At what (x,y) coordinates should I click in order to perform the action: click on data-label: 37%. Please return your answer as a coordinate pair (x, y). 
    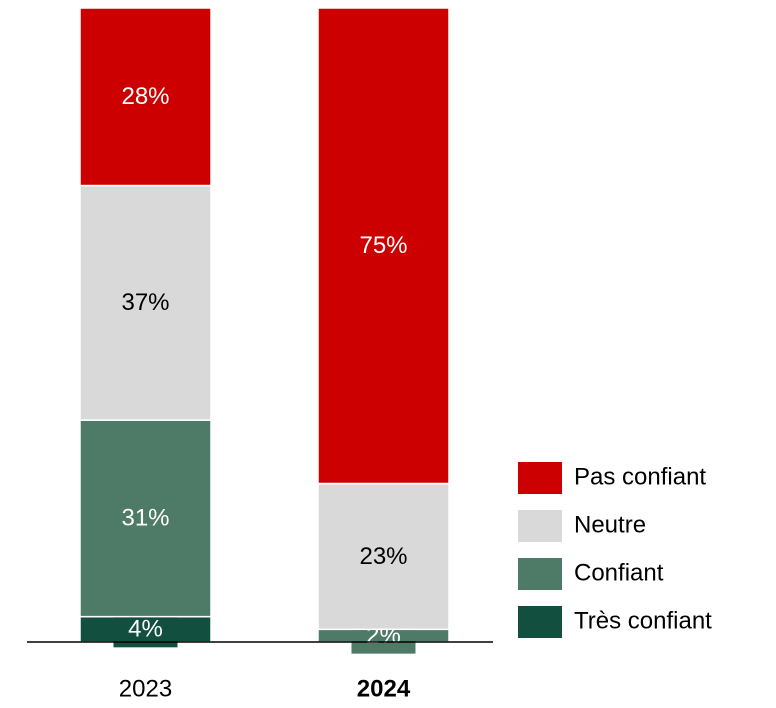
    Looking at the image, I should click on (145, 302).